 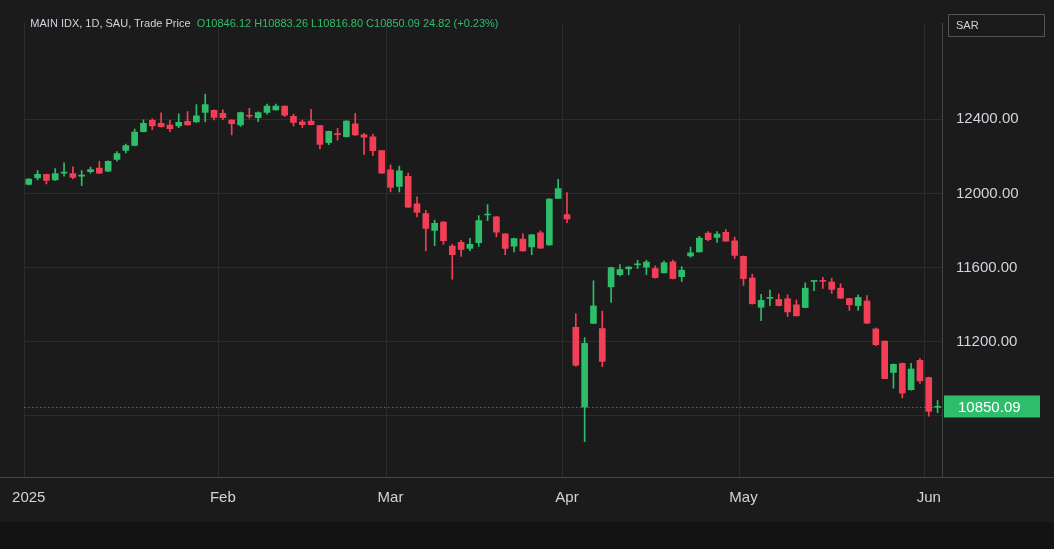 What do you see at coordinates (744, 497) in the screenshot?
I see `x-tick-label: May` at bounding box center [744, 497].